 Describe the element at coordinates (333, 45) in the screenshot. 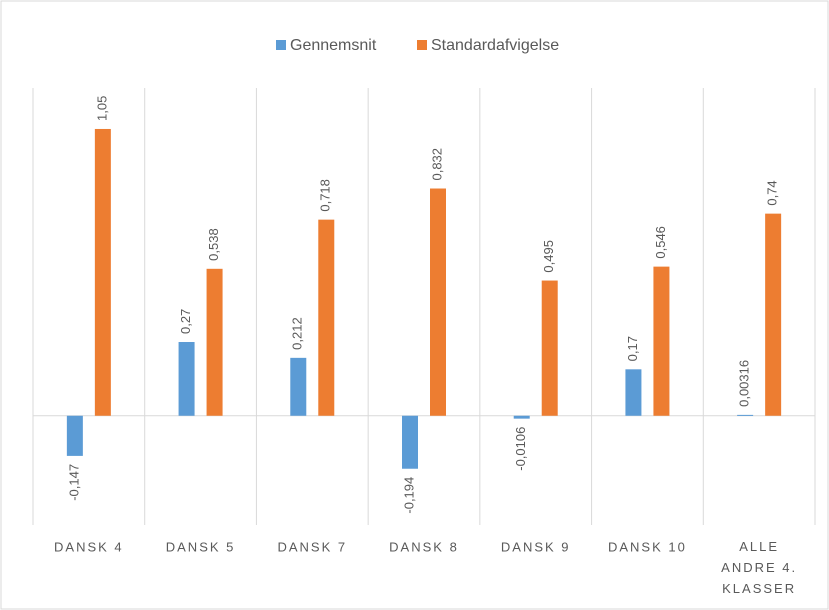

I see `legend-label: Gennemsnit` at that location.